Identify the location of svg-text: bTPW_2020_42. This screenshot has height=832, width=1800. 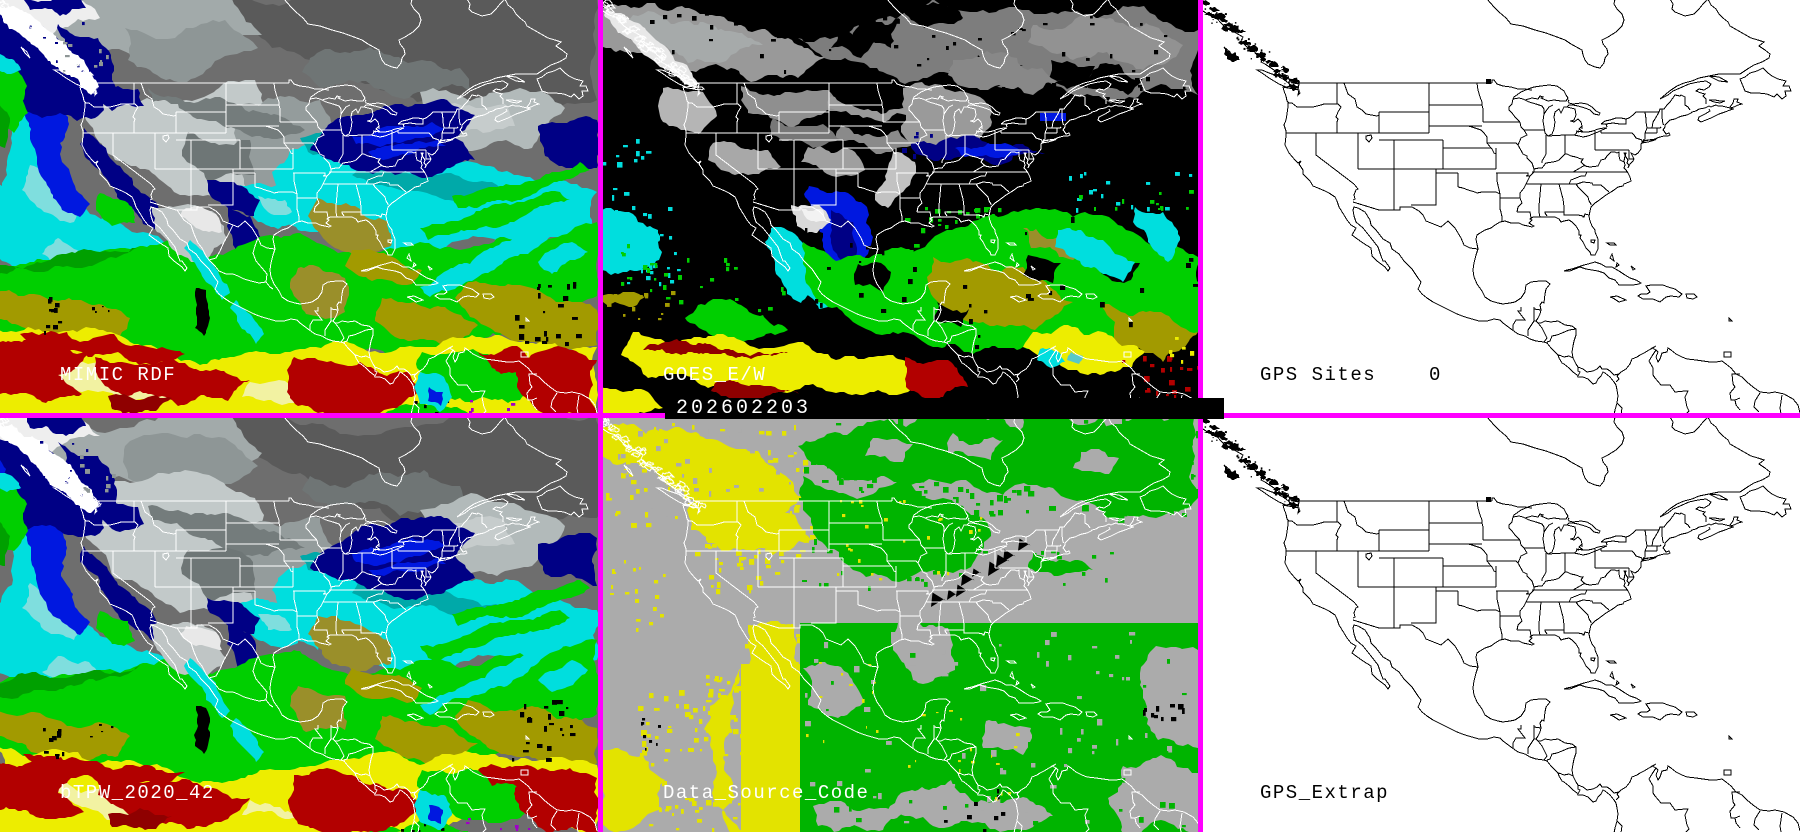
(137, 793).